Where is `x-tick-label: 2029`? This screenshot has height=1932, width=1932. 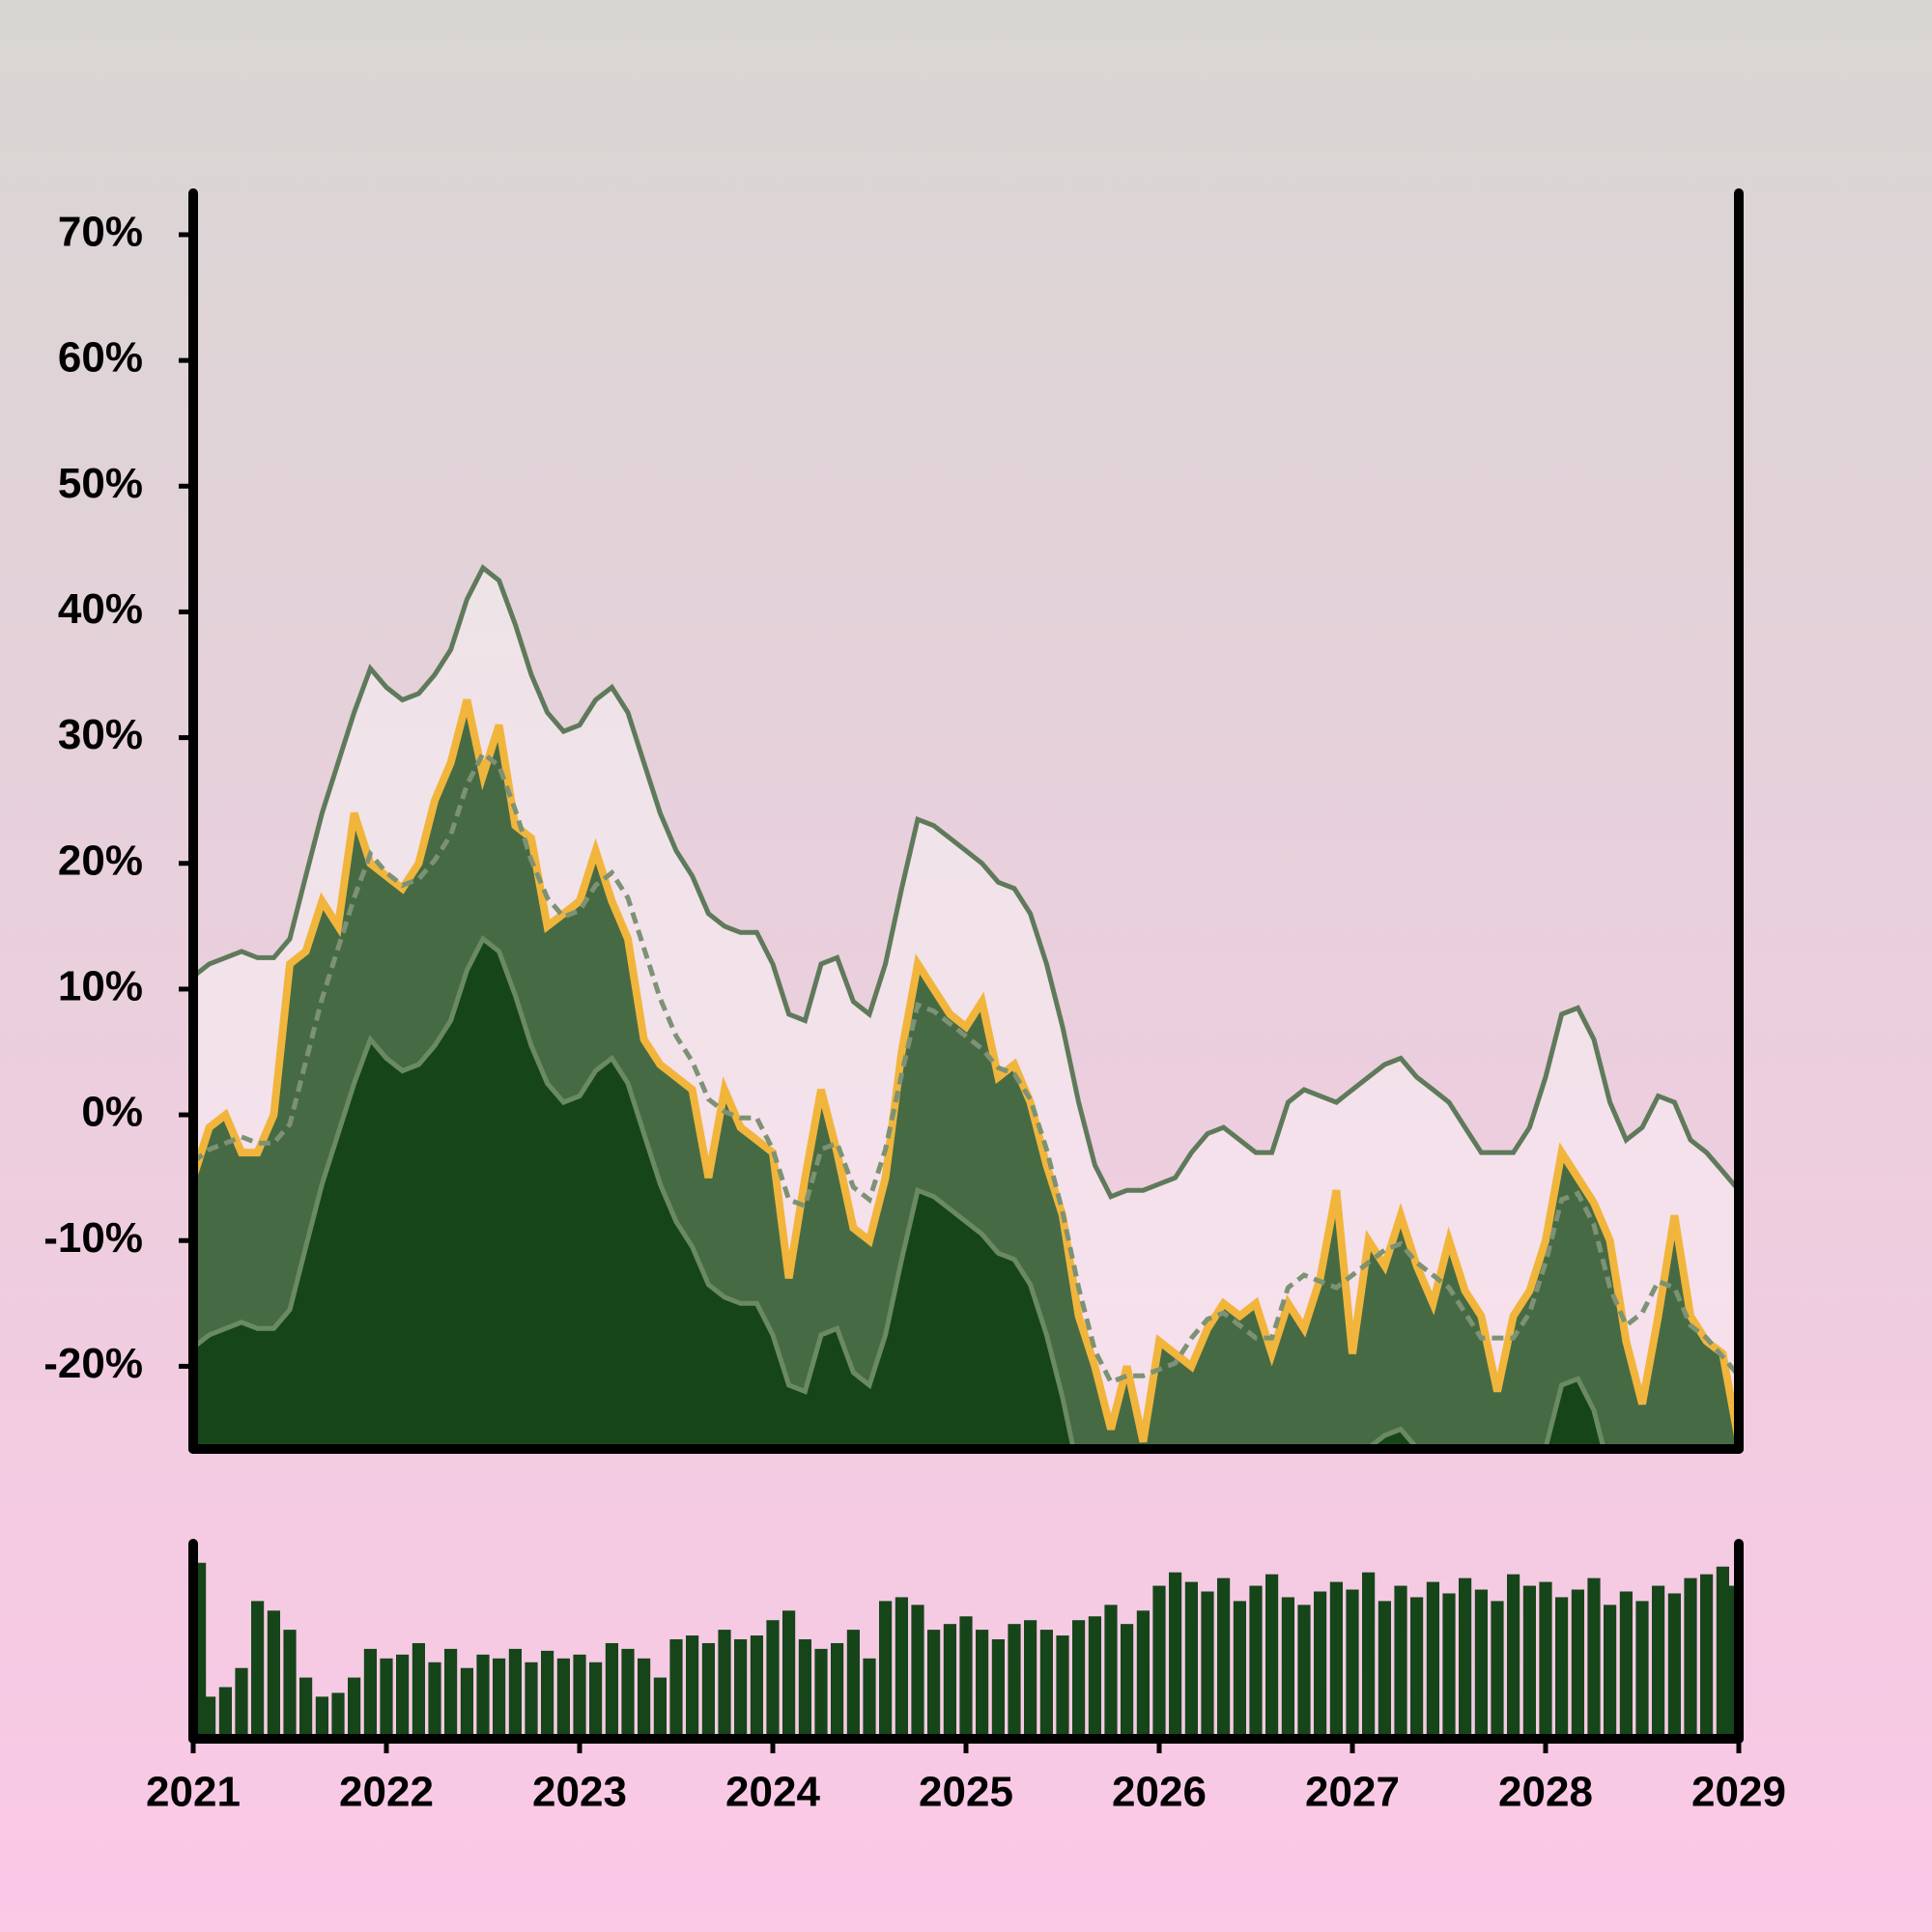
x-tick-label: 2029 is located at coordinates (1738, 1792).